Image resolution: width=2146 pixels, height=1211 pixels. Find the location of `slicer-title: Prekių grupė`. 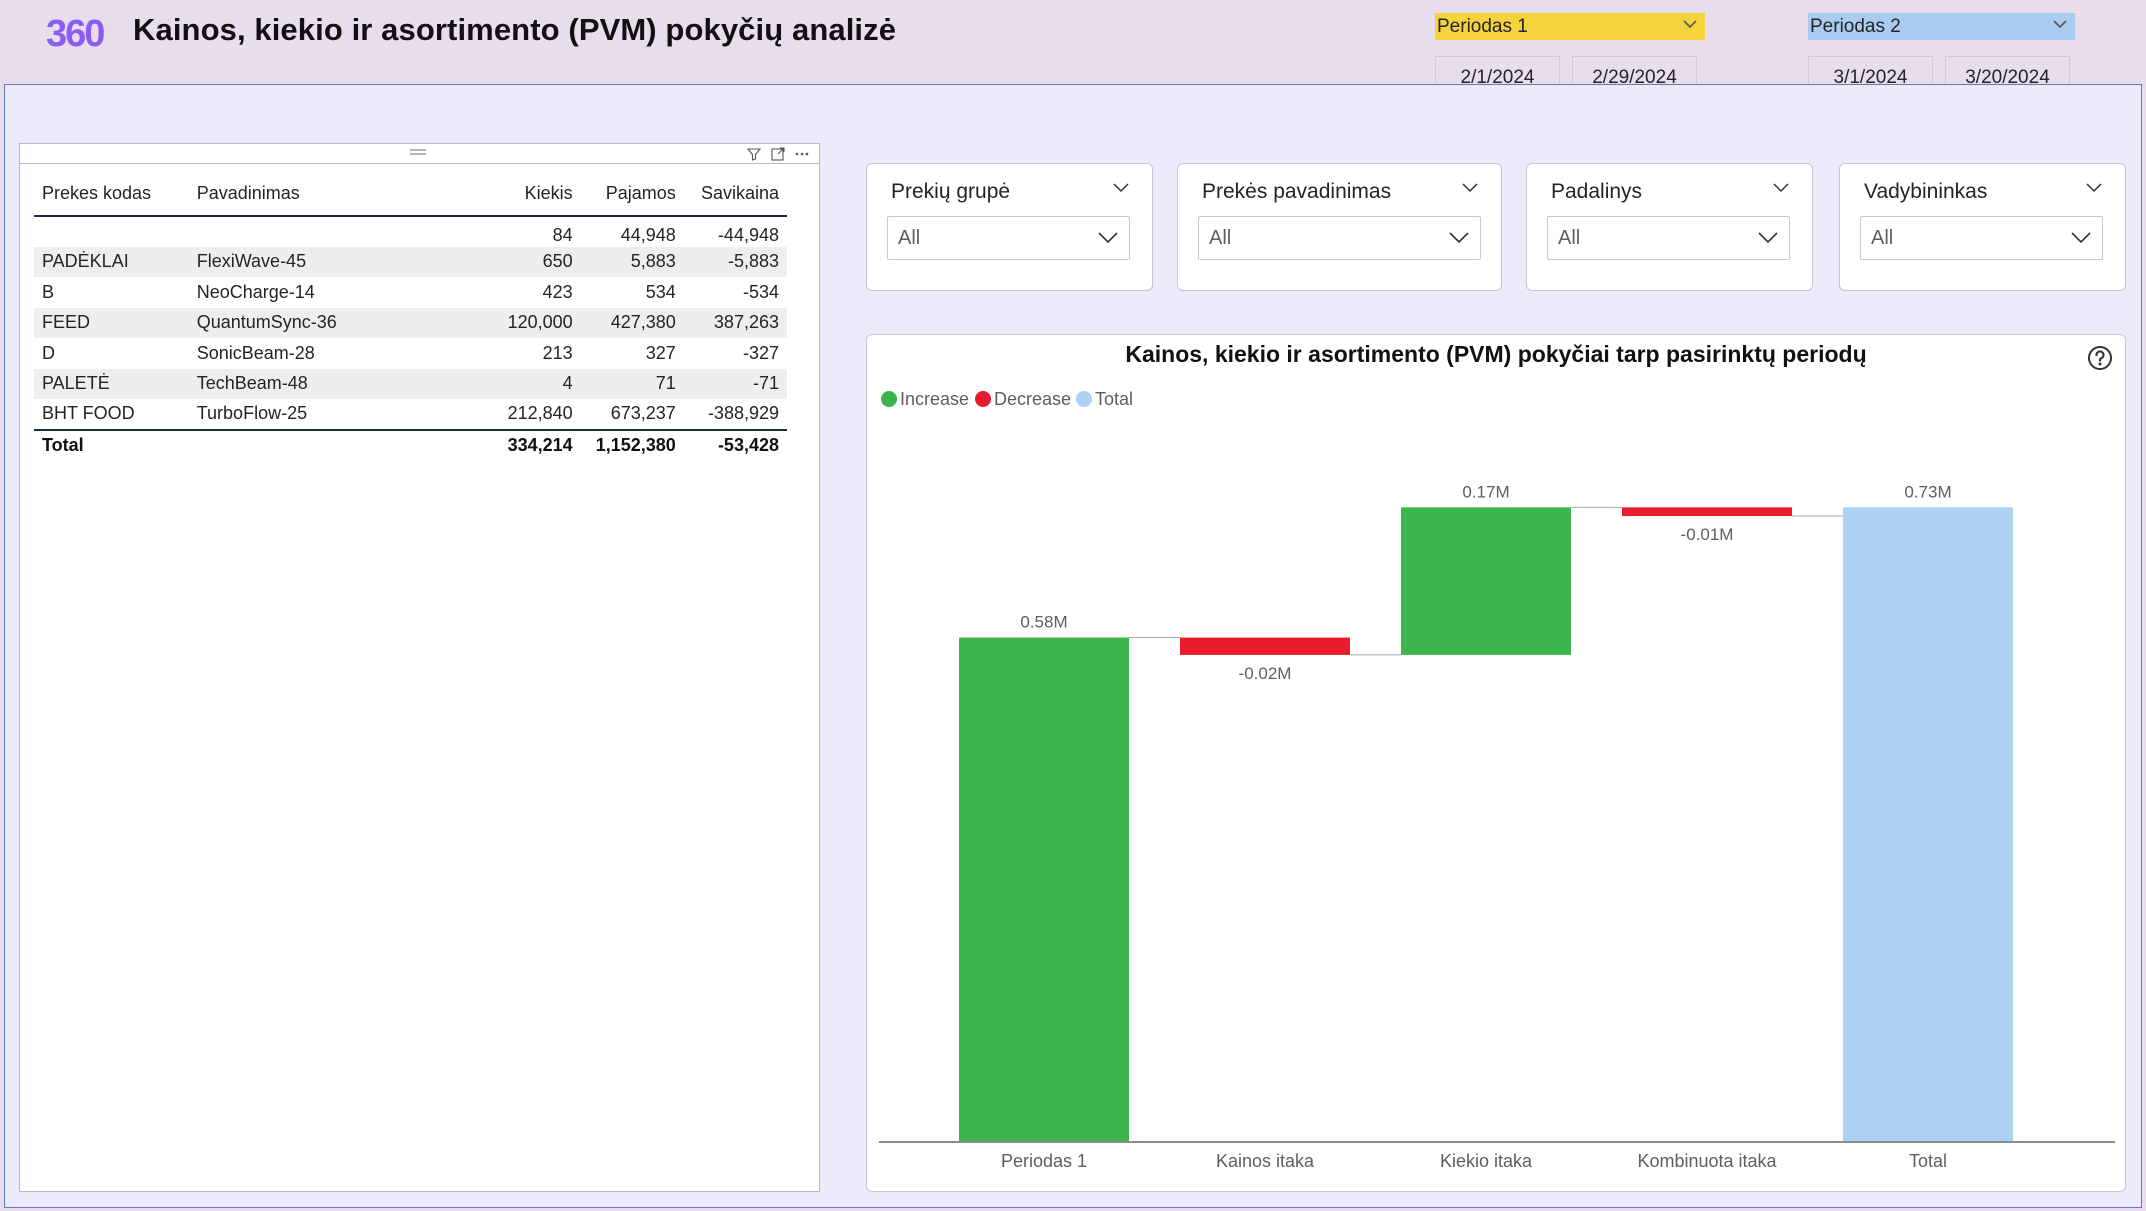

slicer-title: Prekių grupė is located at coordinates (951, 191).